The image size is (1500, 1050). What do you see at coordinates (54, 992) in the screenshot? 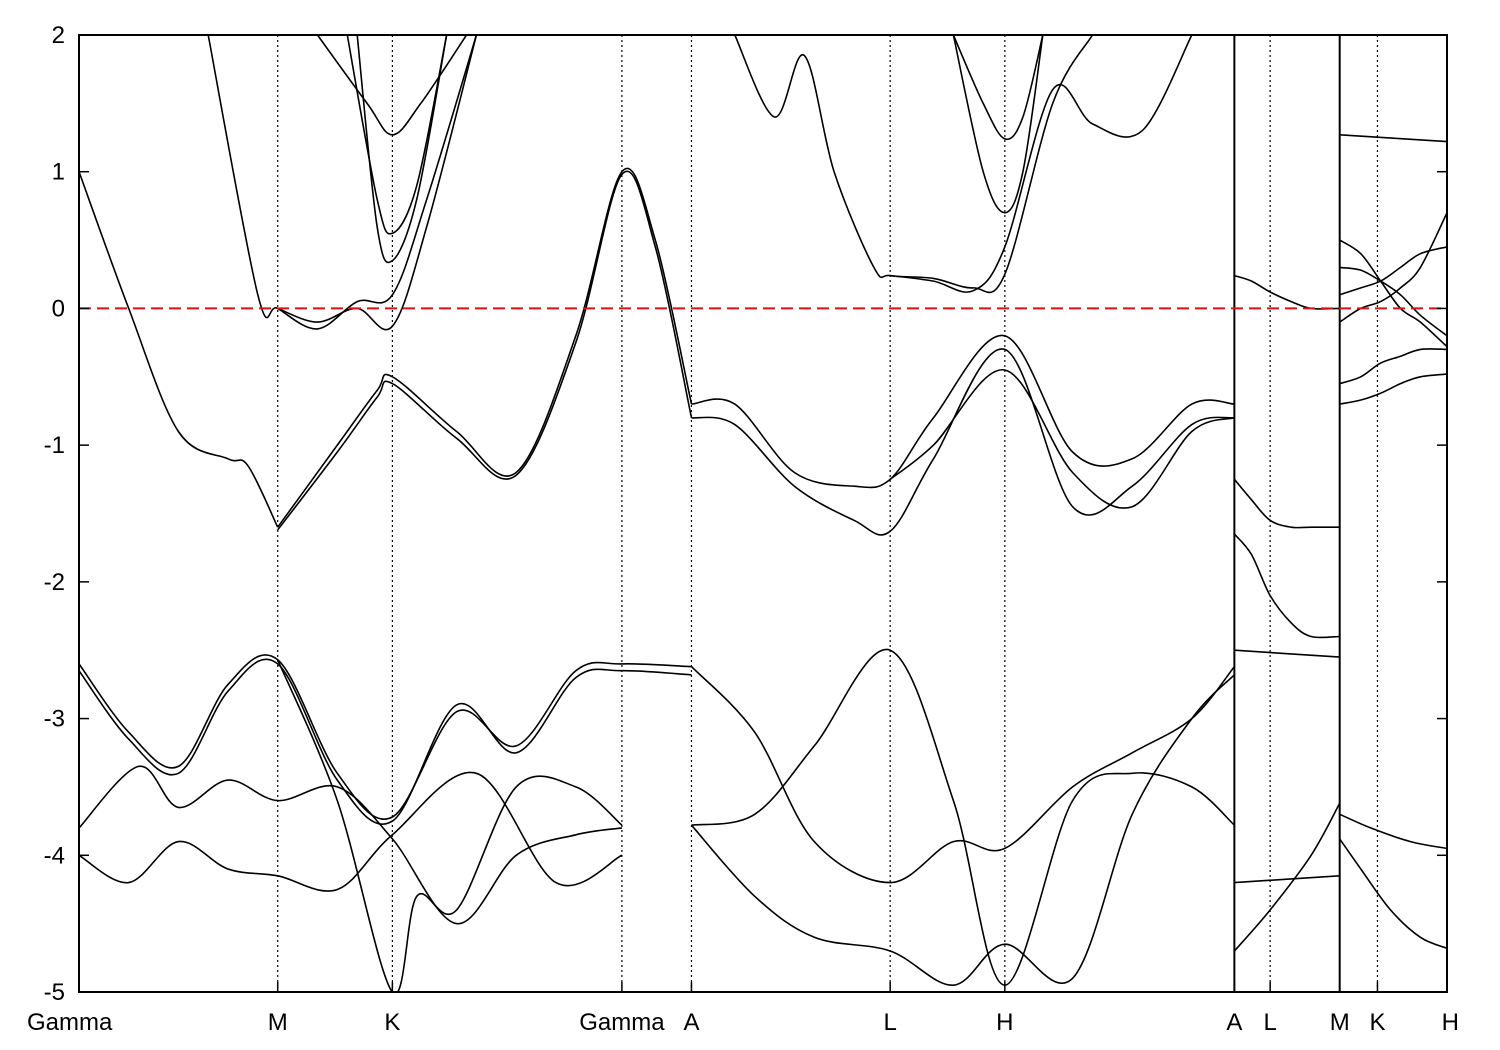
I see `y-tick-label-7: -5` at bounding box center [54, 992].